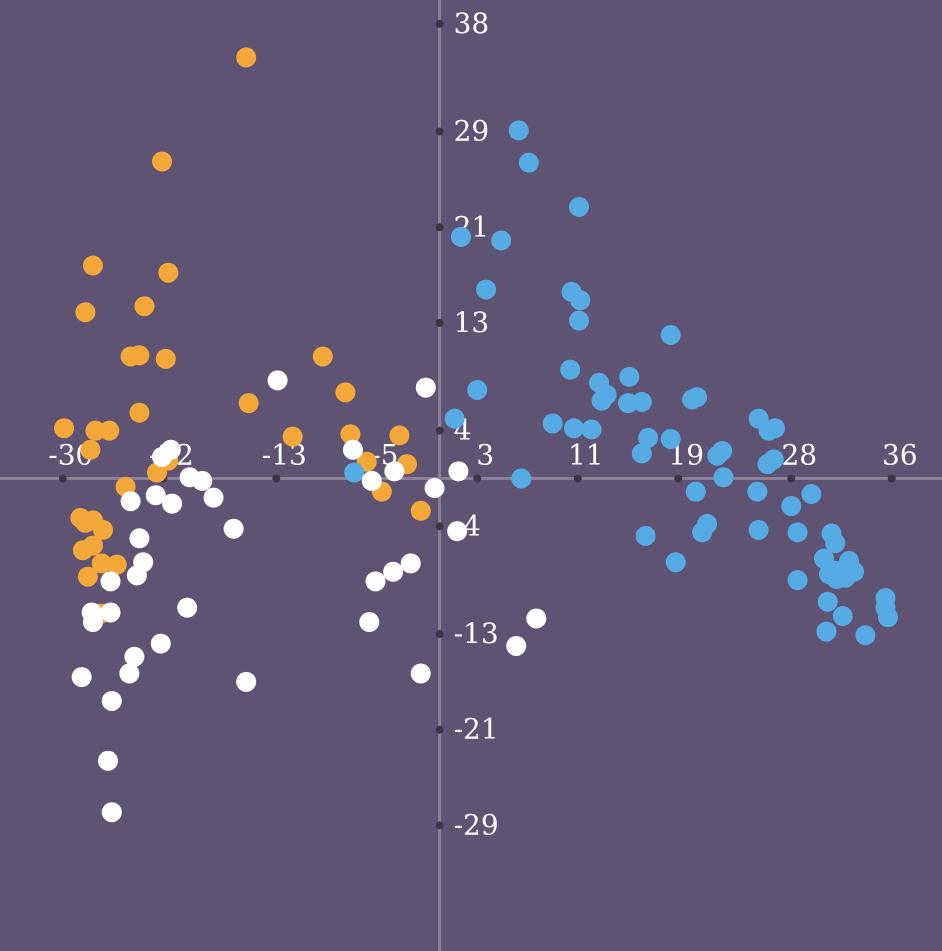  What do you see at coordinates (476, 824) in the screenshot?
I see `y-tick-label: -29` at bounding box center [476, 824].